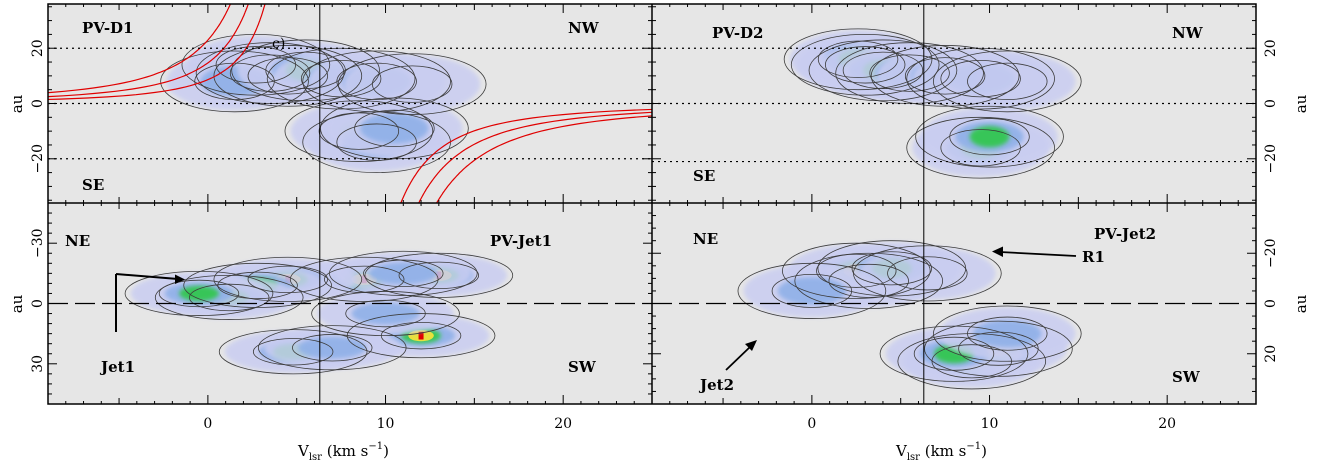  Describe the element at coordinates (93, 185) in the screenshot. I see `direction-label-se: SE` at that location.